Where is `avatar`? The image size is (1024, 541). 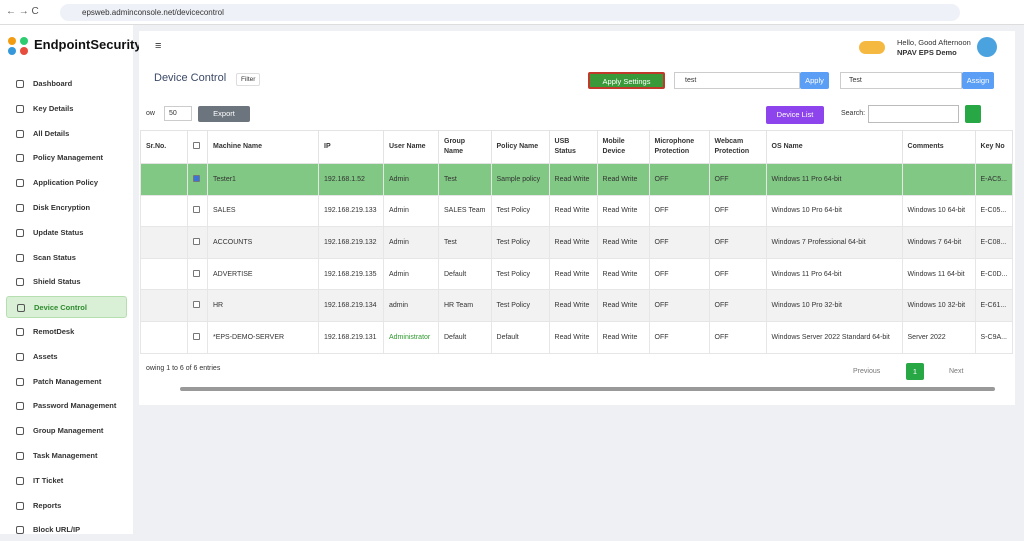 avatar is located at coordinates (987, 47).